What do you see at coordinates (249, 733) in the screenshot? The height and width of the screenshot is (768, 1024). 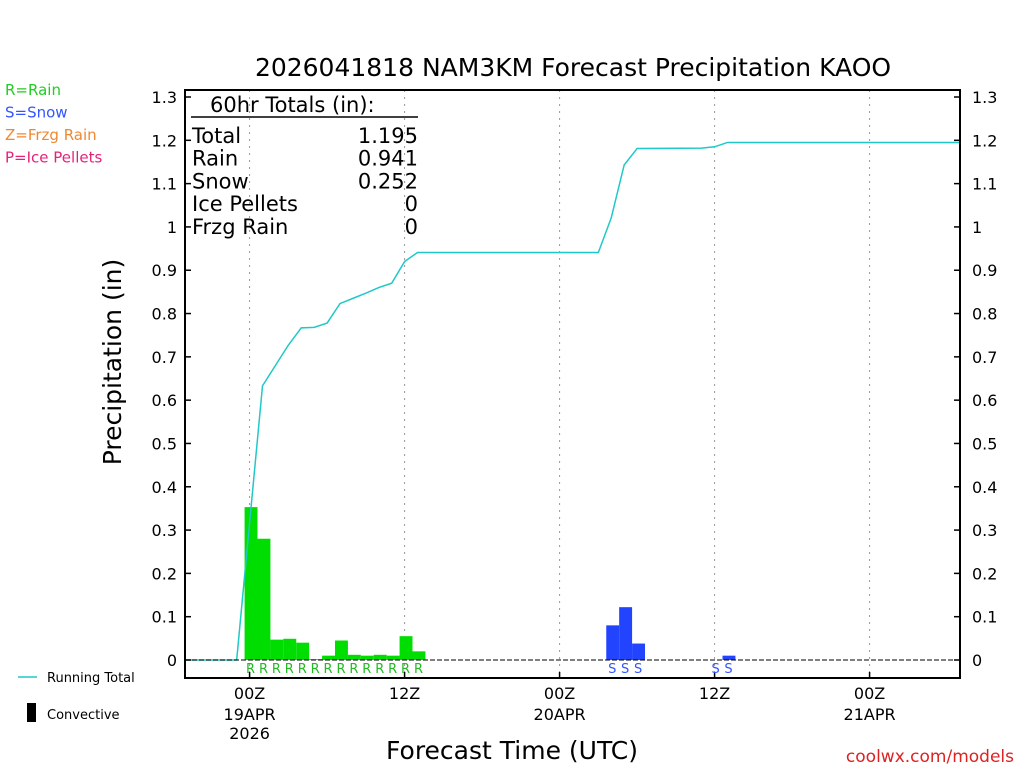 I see `x-tick-year: 2026` at bounding box center [249, 733].